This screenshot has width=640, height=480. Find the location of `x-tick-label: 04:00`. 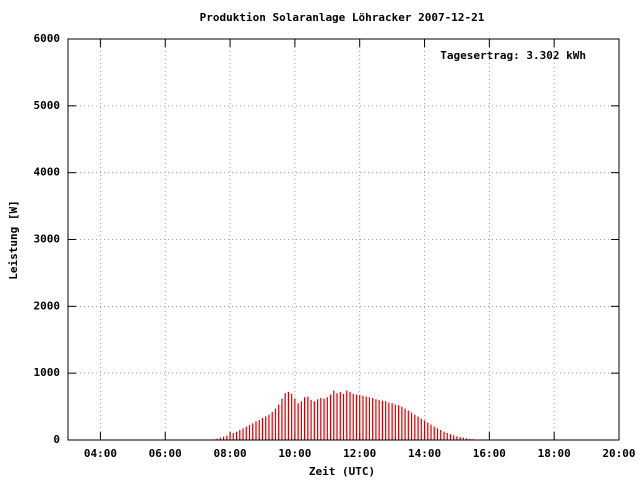

x-tick-label: 04:00 is located at coordinates (100, 453).